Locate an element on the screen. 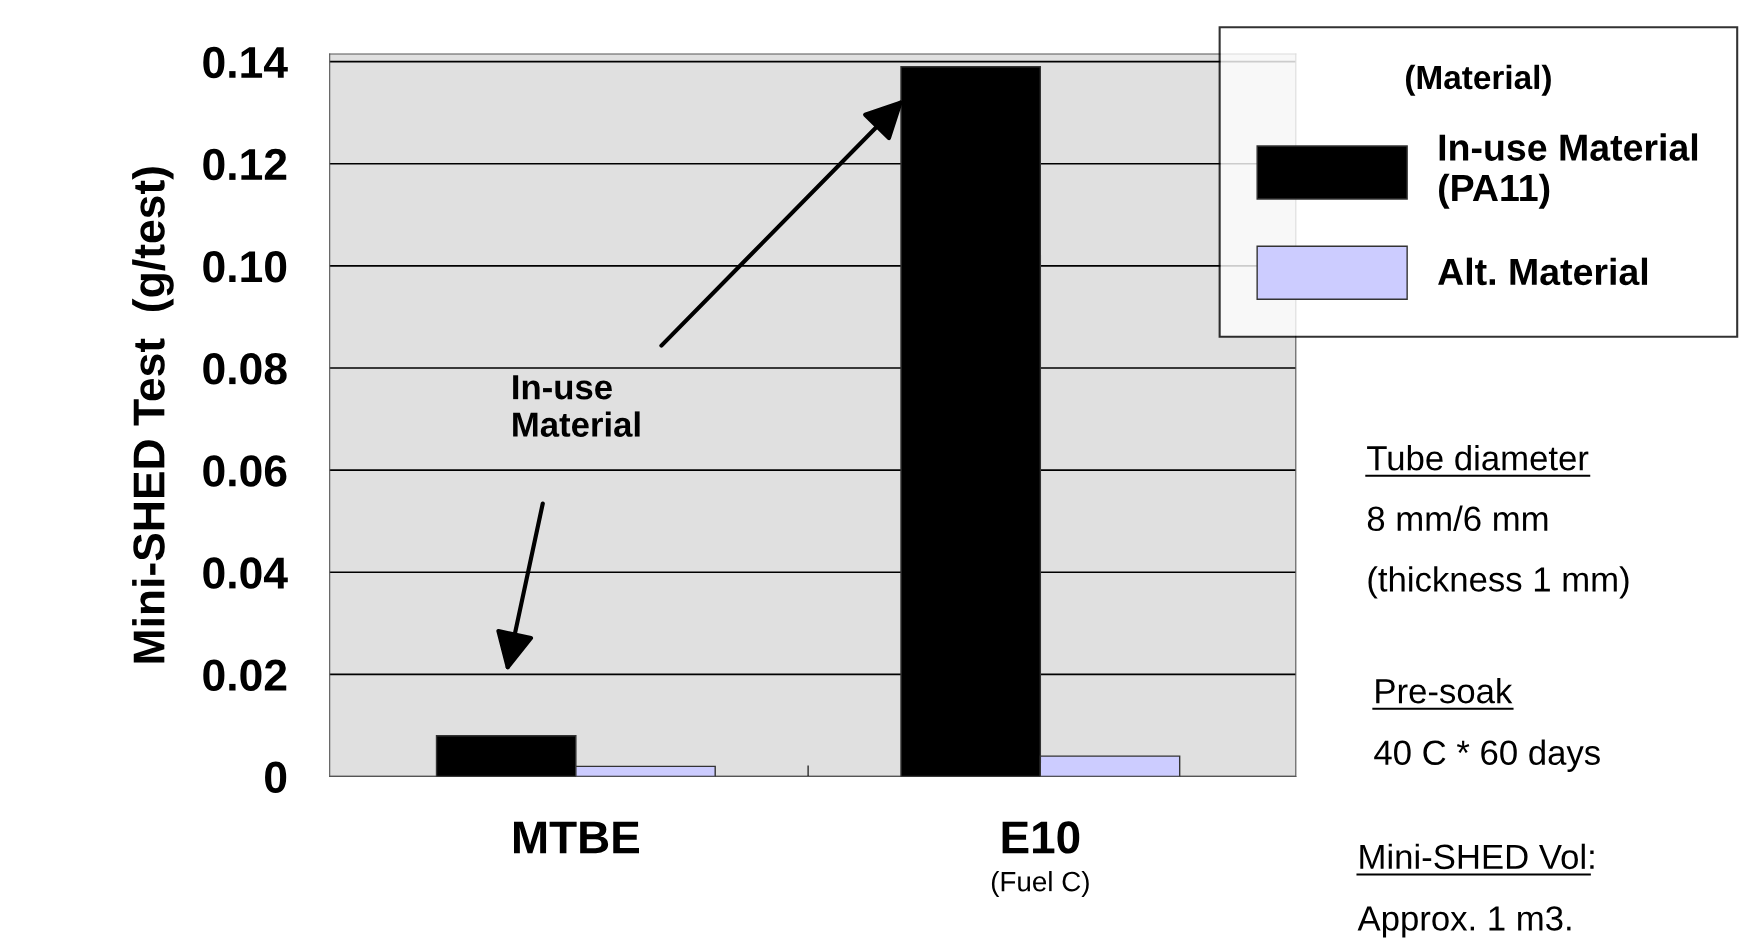 This screenshot has width=1763, height=947. text: Mini-SHED Vol: is located at coordinates (1477, 856).